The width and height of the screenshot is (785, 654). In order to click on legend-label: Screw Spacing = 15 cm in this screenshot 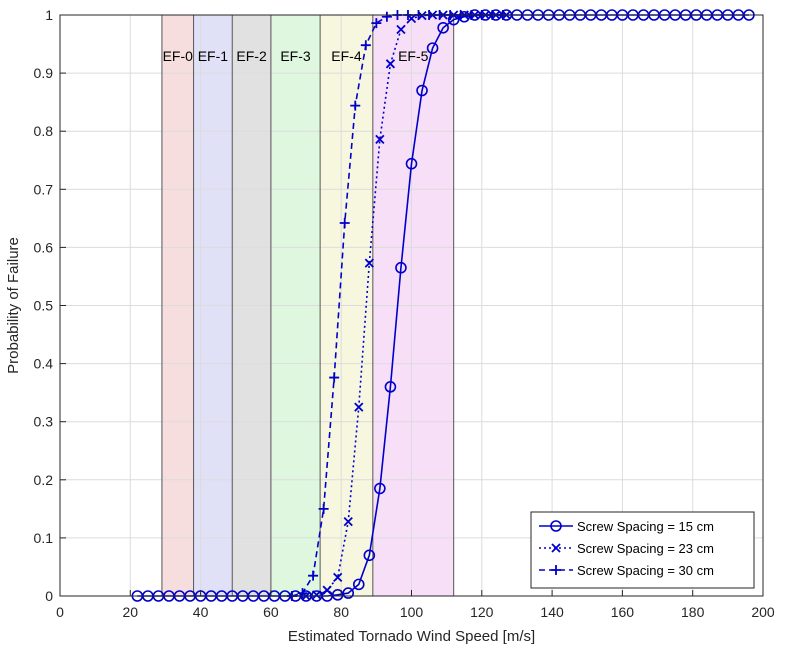, I will do `click(645, 526)`.